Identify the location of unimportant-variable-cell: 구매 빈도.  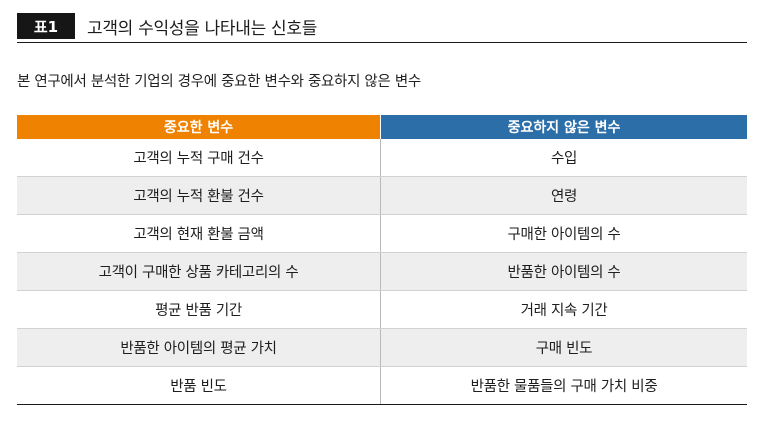
(563, 347).